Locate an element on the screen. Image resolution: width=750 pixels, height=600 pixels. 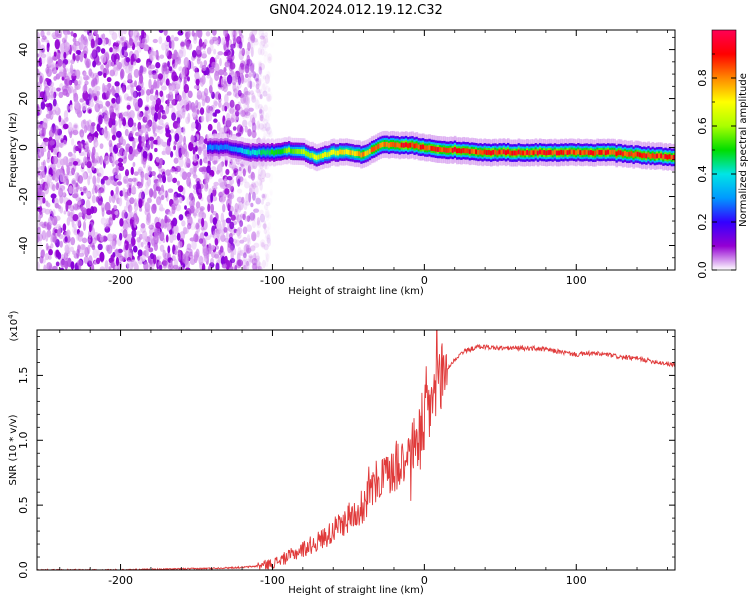
colorbar-gradient is located at coordinates (724, 150).